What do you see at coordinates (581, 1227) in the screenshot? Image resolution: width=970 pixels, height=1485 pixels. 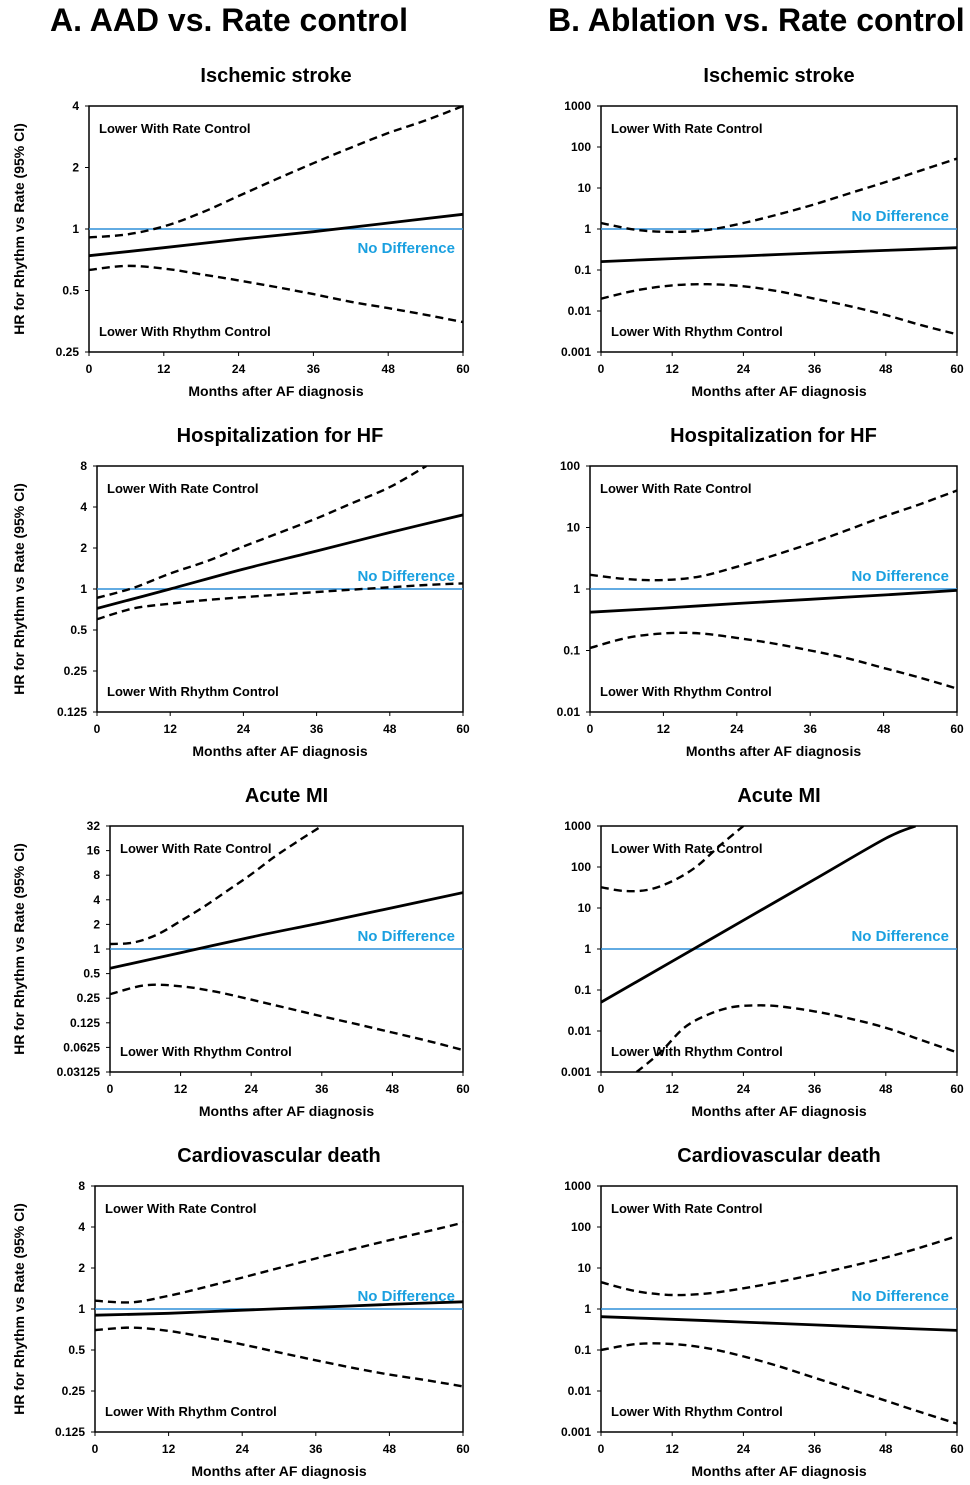 I see `y-tick-label: 100` at bounding box center [581, 1227].